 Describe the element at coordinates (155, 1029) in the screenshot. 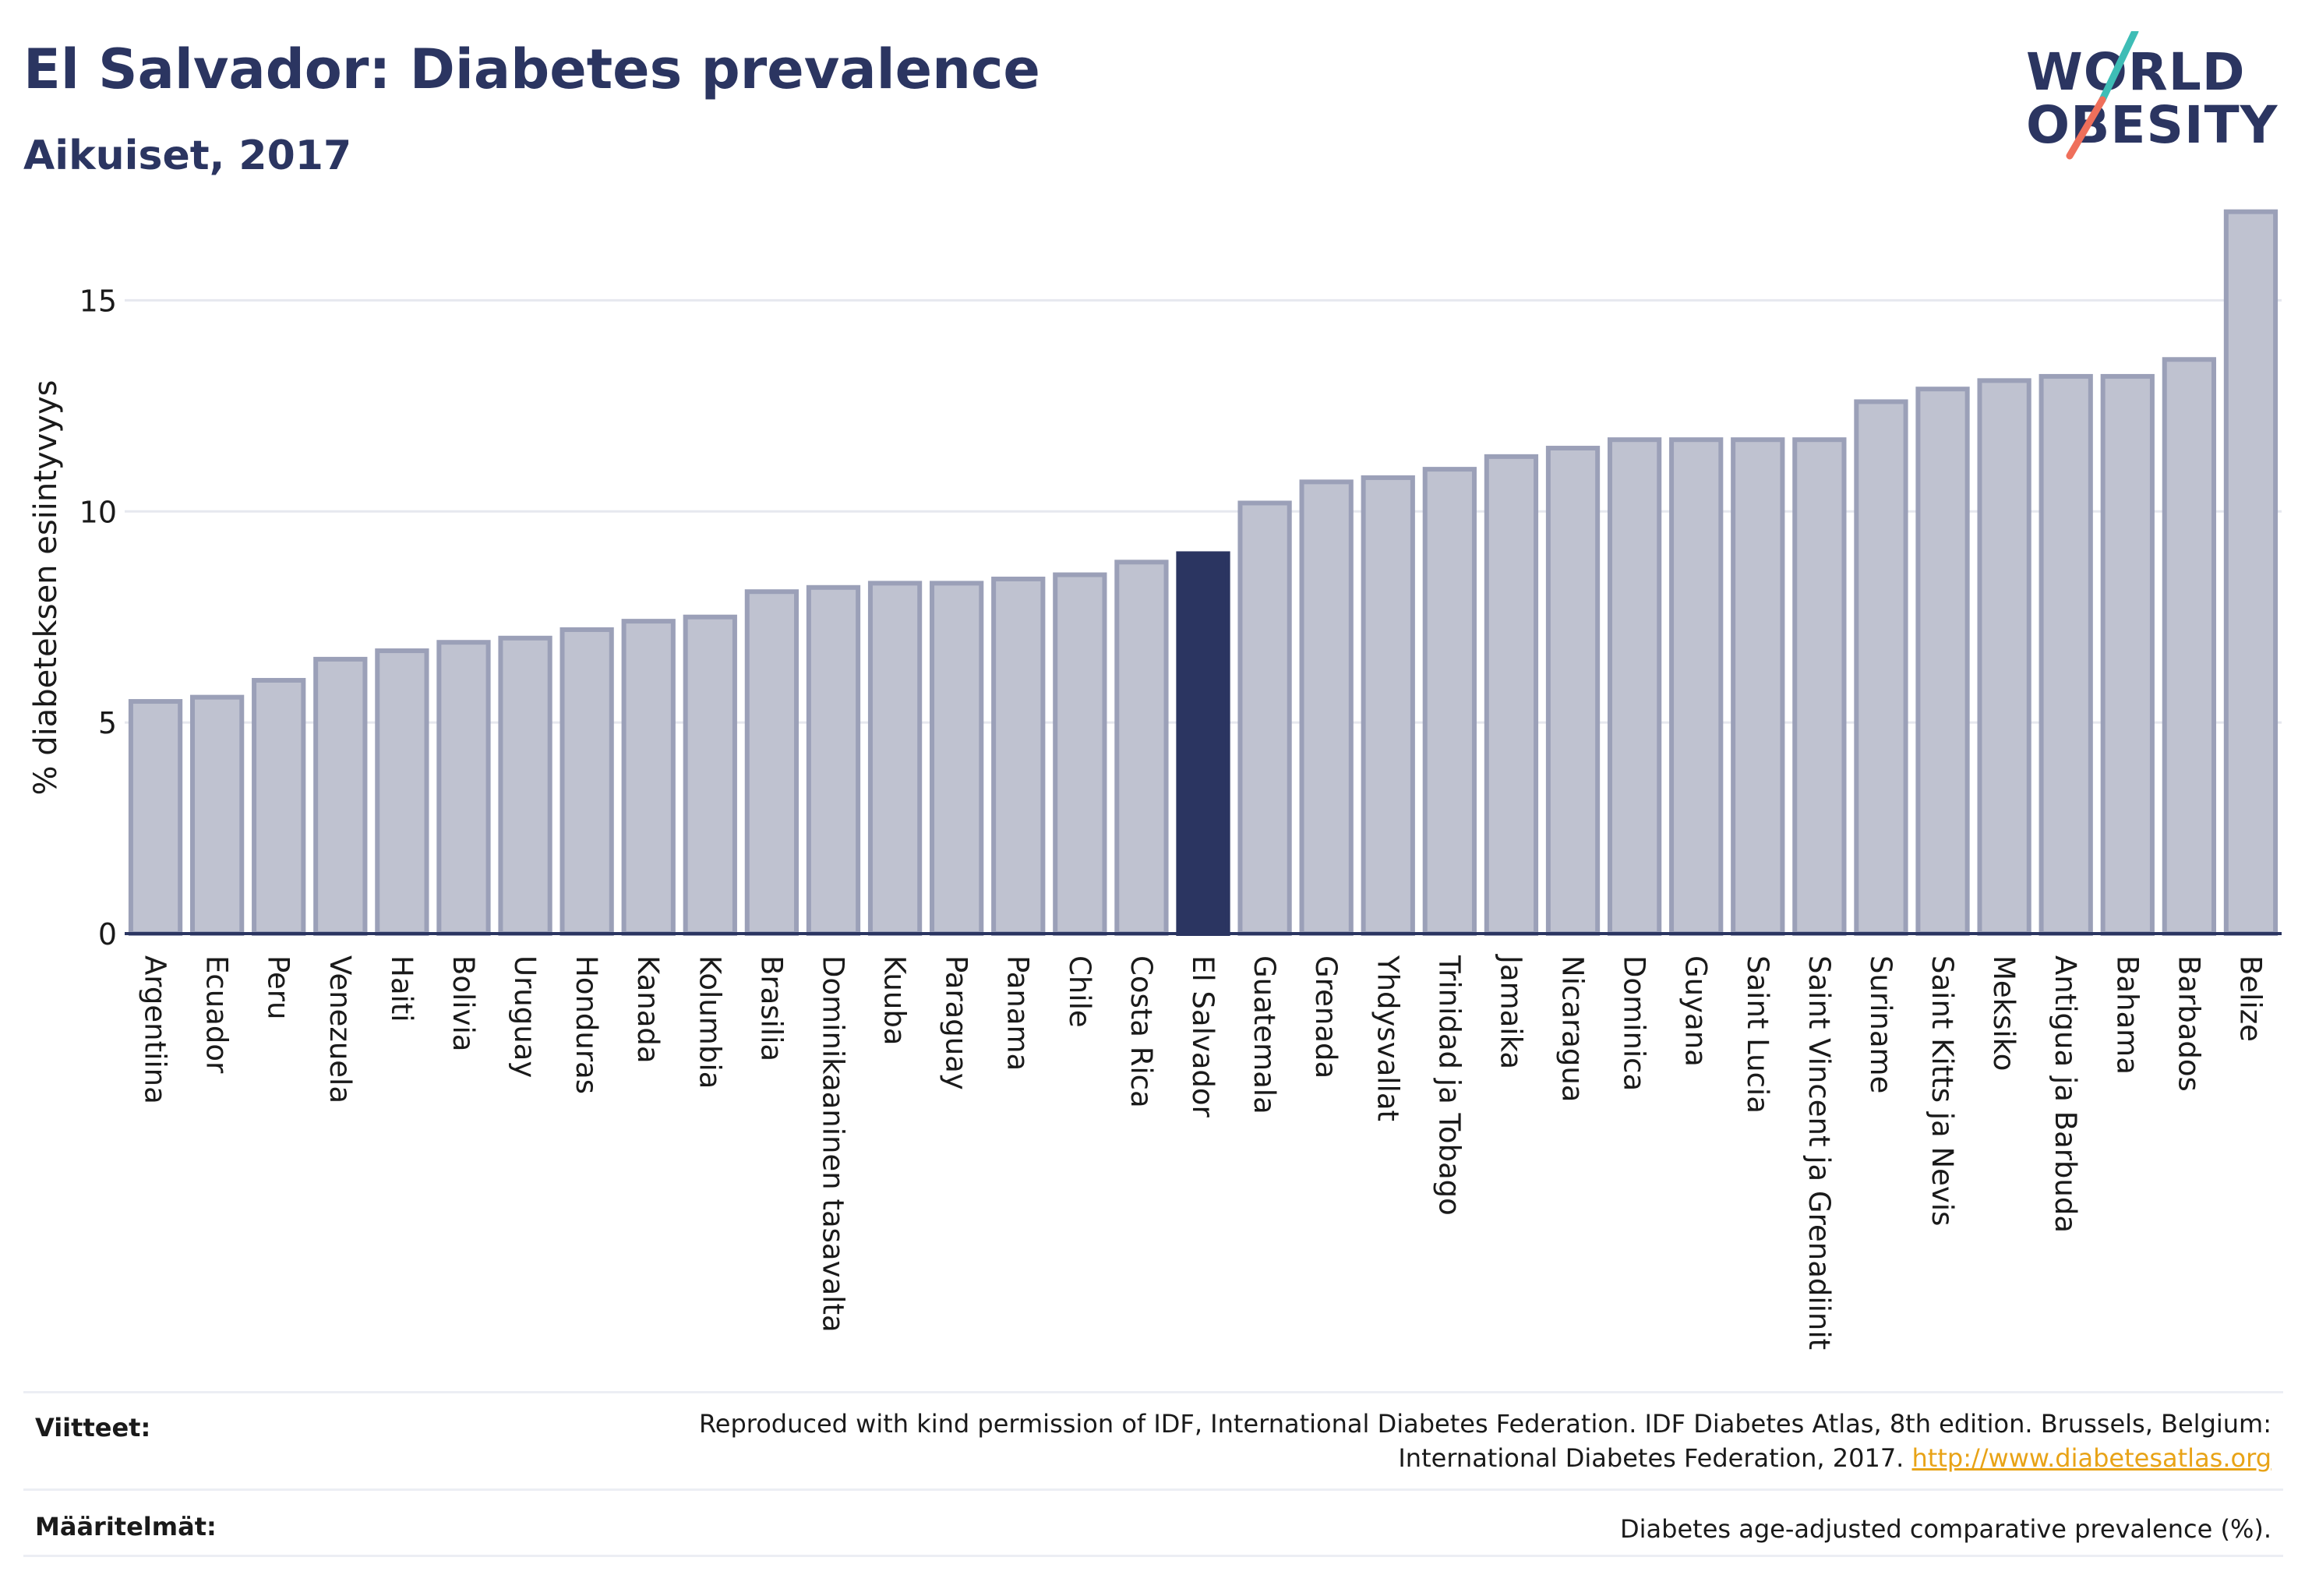

I see `x-tick-label: Argentiina` at that location.